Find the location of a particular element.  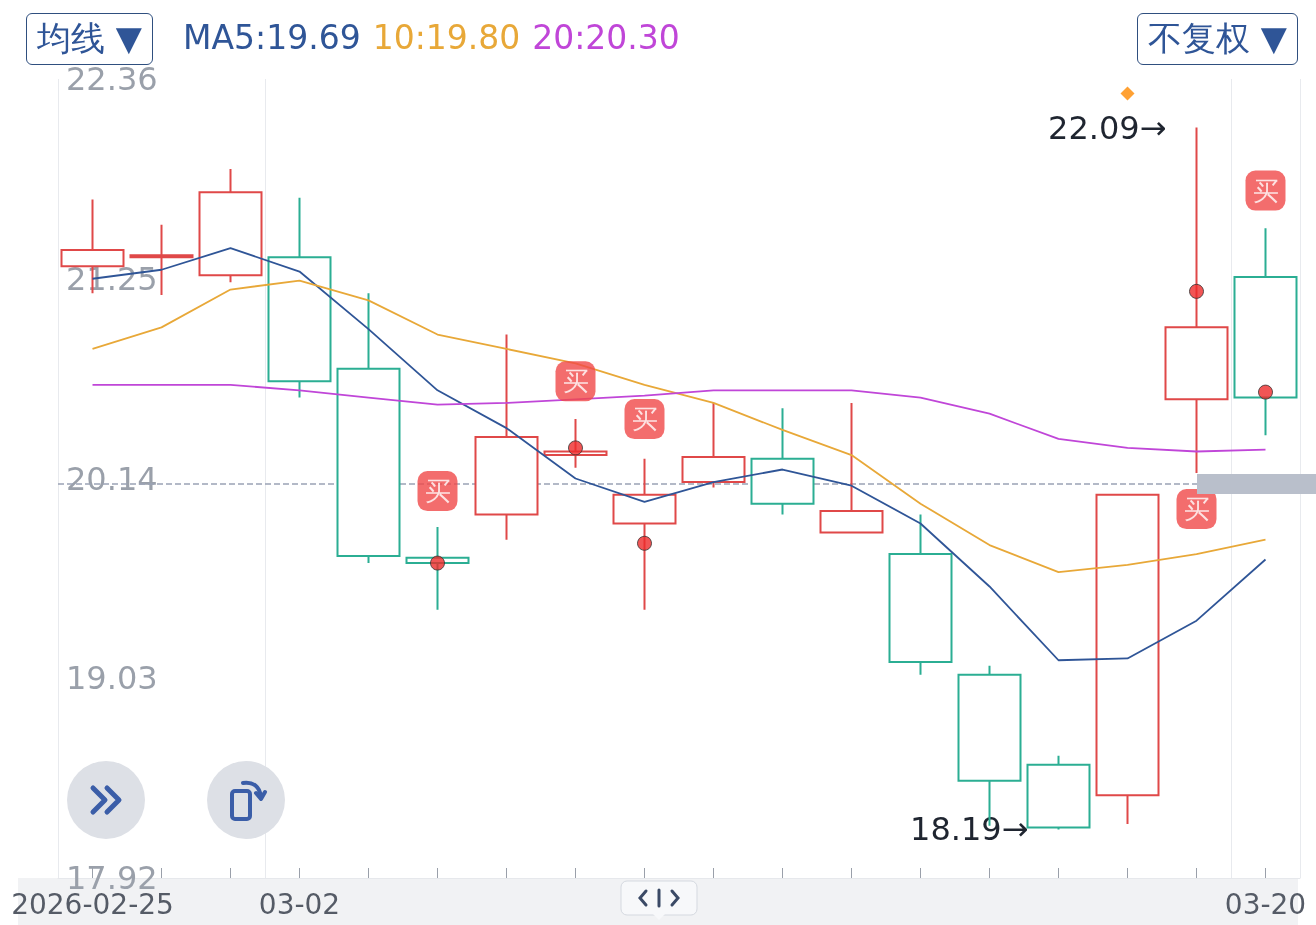

x-tick-label: 03-02 is located at coordinates (299, 904).